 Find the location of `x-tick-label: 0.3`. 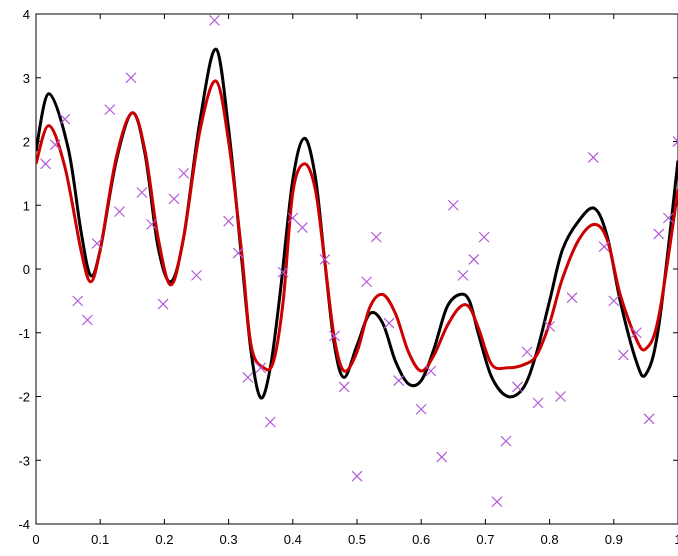

x-tick-label: 0.3 is located at coordinates (229, 539).